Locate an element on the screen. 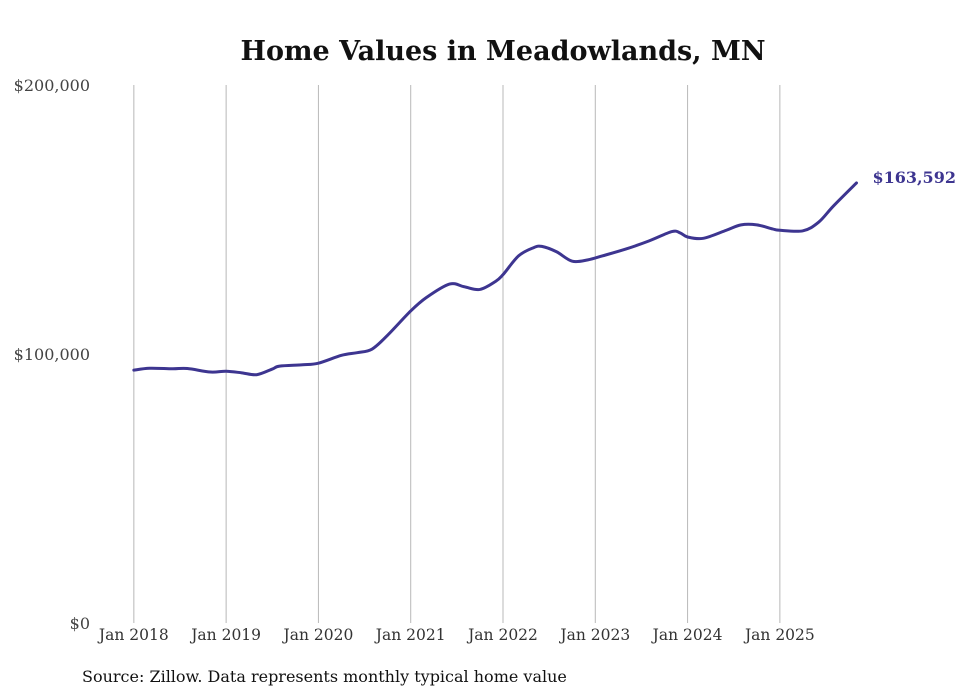 The width and height of the screenshot is (980, 699). x-tick-label: Jan 2021 is located at coordinates (410, 635).